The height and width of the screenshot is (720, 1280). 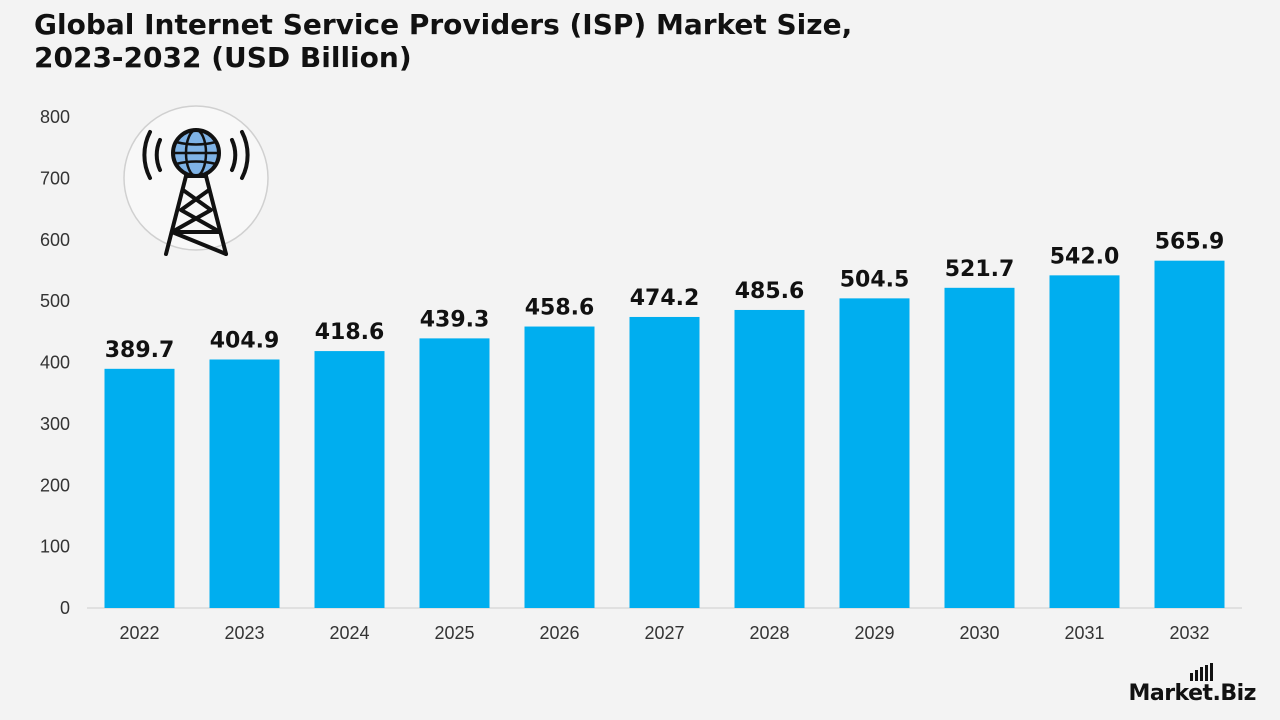 I want to click on y-tick-label: 200, so click(x=55, y=485).